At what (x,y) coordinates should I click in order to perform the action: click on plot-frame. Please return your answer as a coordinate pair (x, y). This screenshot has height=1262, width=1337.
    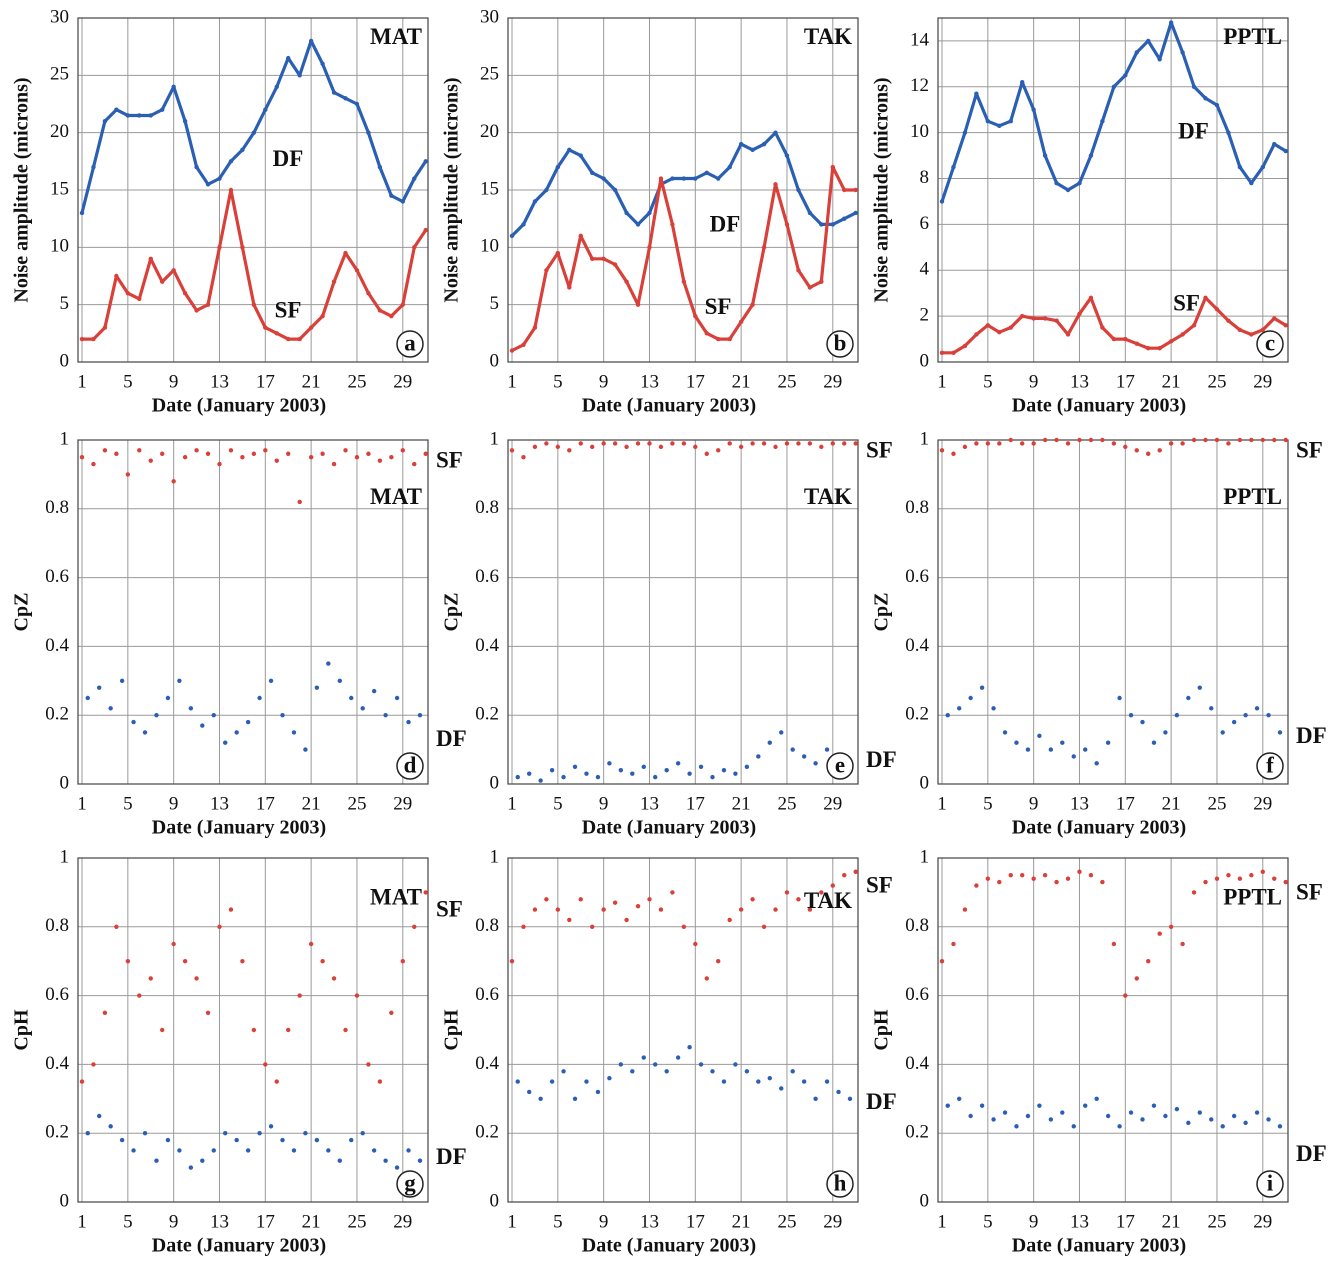
    Looking at the image, I should click on (683, 190).